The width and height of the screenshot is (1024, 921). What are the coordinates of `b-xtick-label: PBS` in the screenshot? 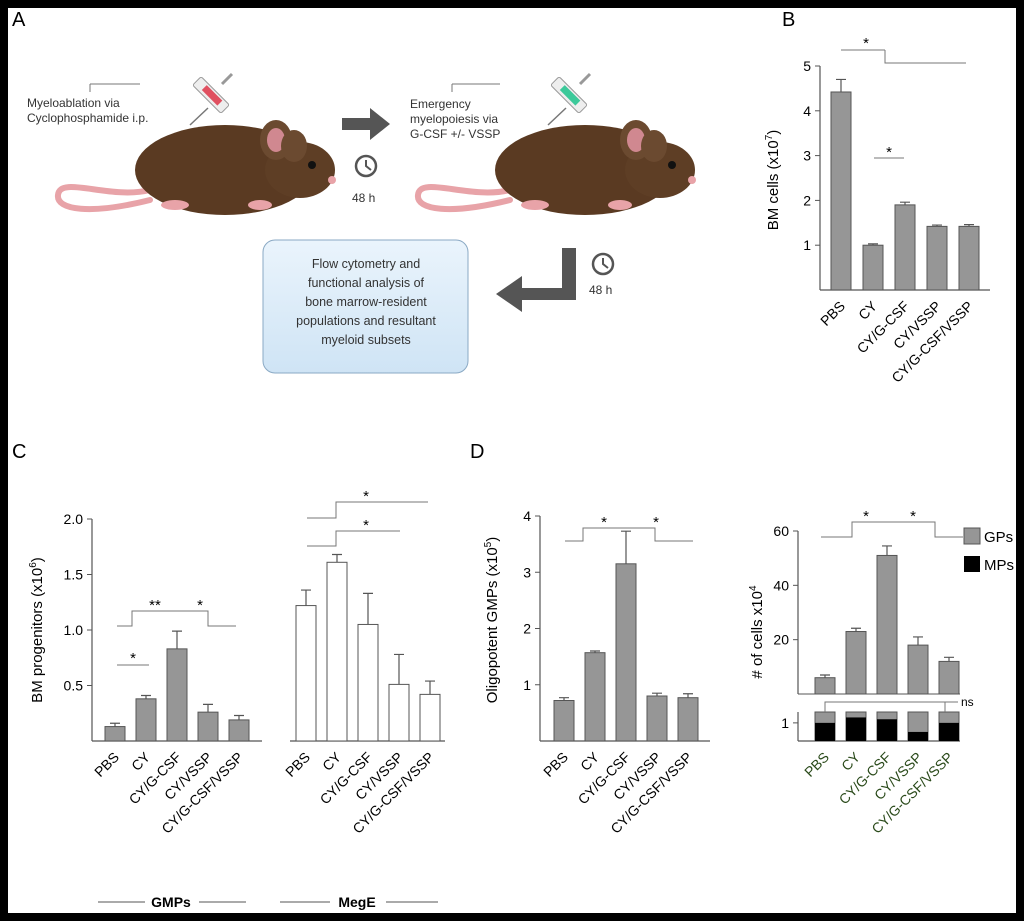 It's located at (832, 313).